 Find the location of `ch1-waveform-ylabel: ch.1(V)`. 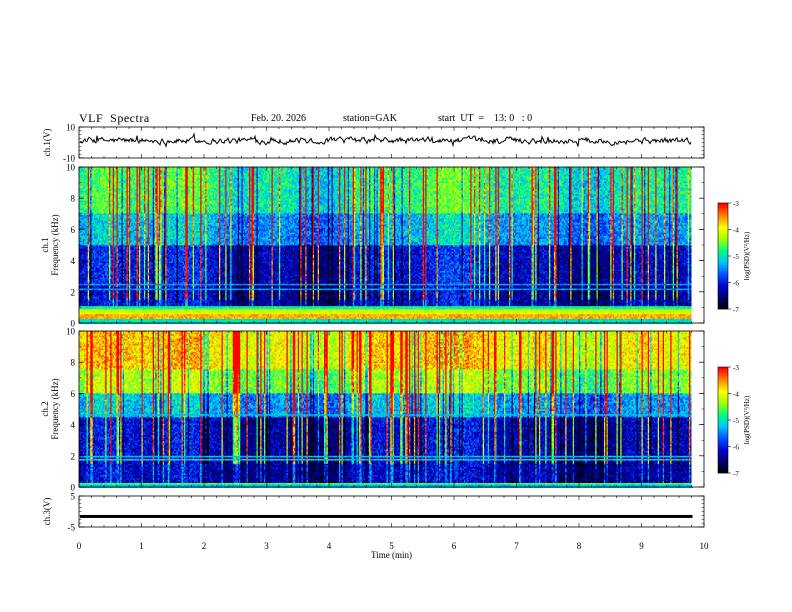

ch1-waveform-ylabel: ch.1(V) is located at coordinates (47, 143).